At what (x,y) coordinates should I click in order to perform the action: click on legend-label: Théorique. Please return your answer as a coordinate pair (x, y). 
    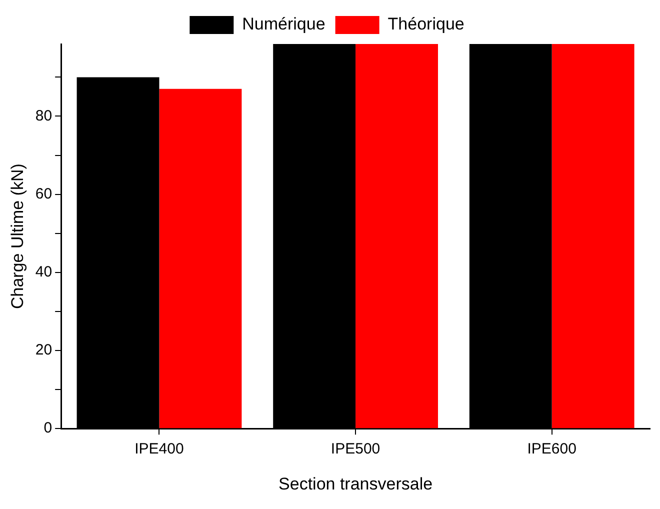
    Looking at the image, I should click on (426, 24).